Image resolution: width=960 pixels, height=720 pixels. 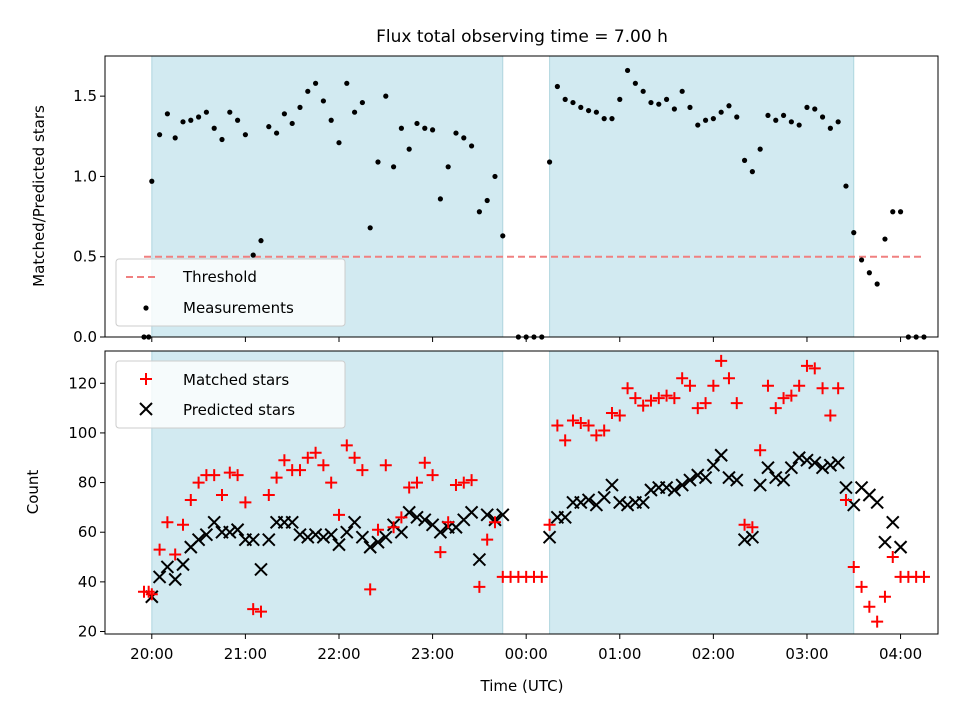 I want to click on top-y-tick-label: 1.0, so click(x=85, y=176).